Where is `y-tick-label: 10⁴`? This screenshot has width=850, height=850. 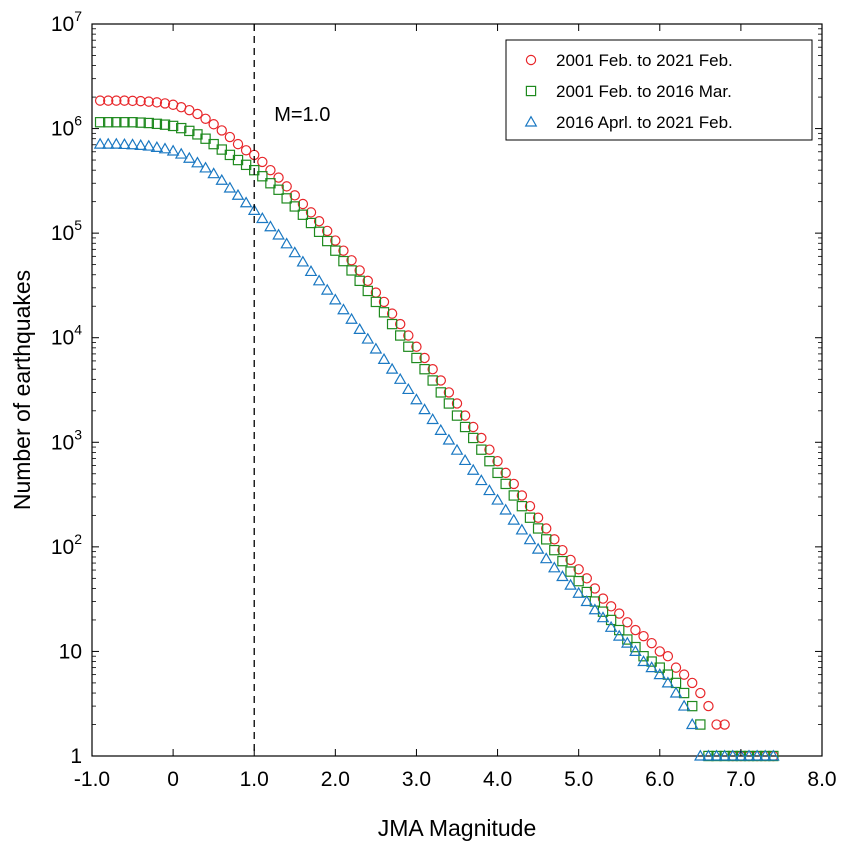 y-tick-label: 10⁴ is located at coordinates (66, 336).